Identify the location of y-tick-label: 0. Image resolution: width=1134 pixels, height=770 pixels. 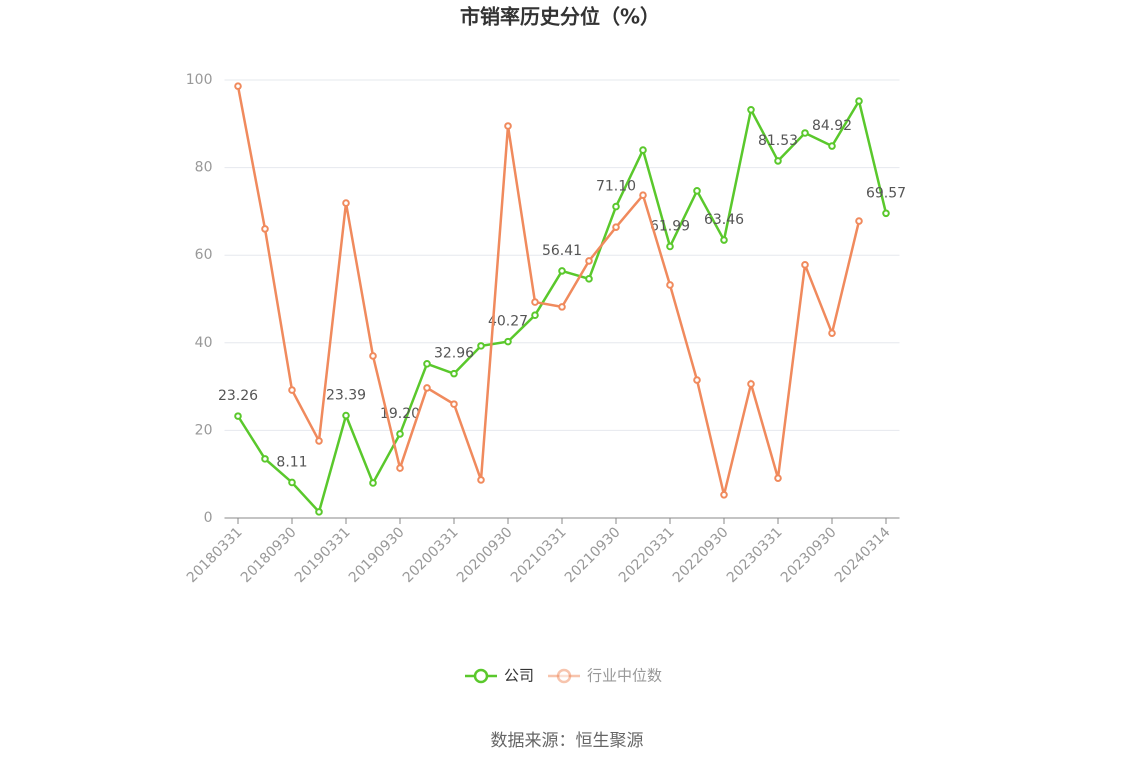
(208, 518).